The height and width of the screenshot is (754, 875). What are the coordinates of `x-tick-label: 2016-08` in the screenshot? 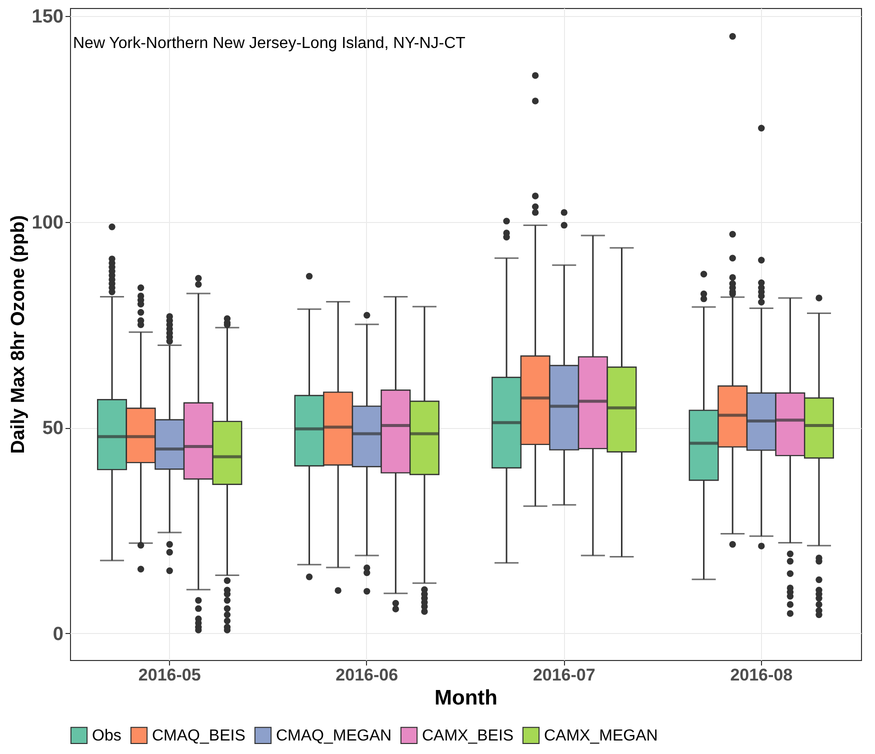 It's located at (761, 675).